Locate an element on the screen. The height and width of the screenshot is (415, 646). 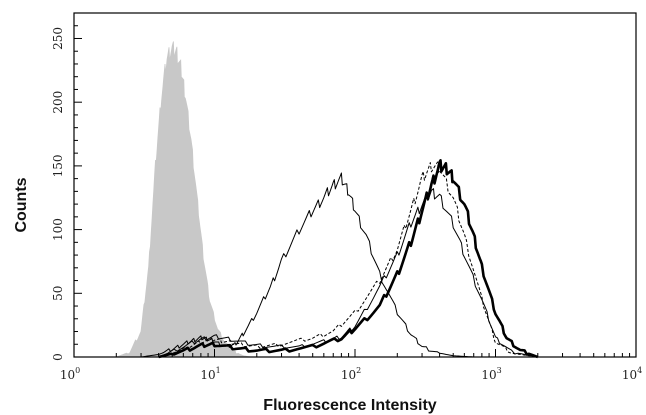
x-tick-label: 10¹ is located at coordinates (210, 374).